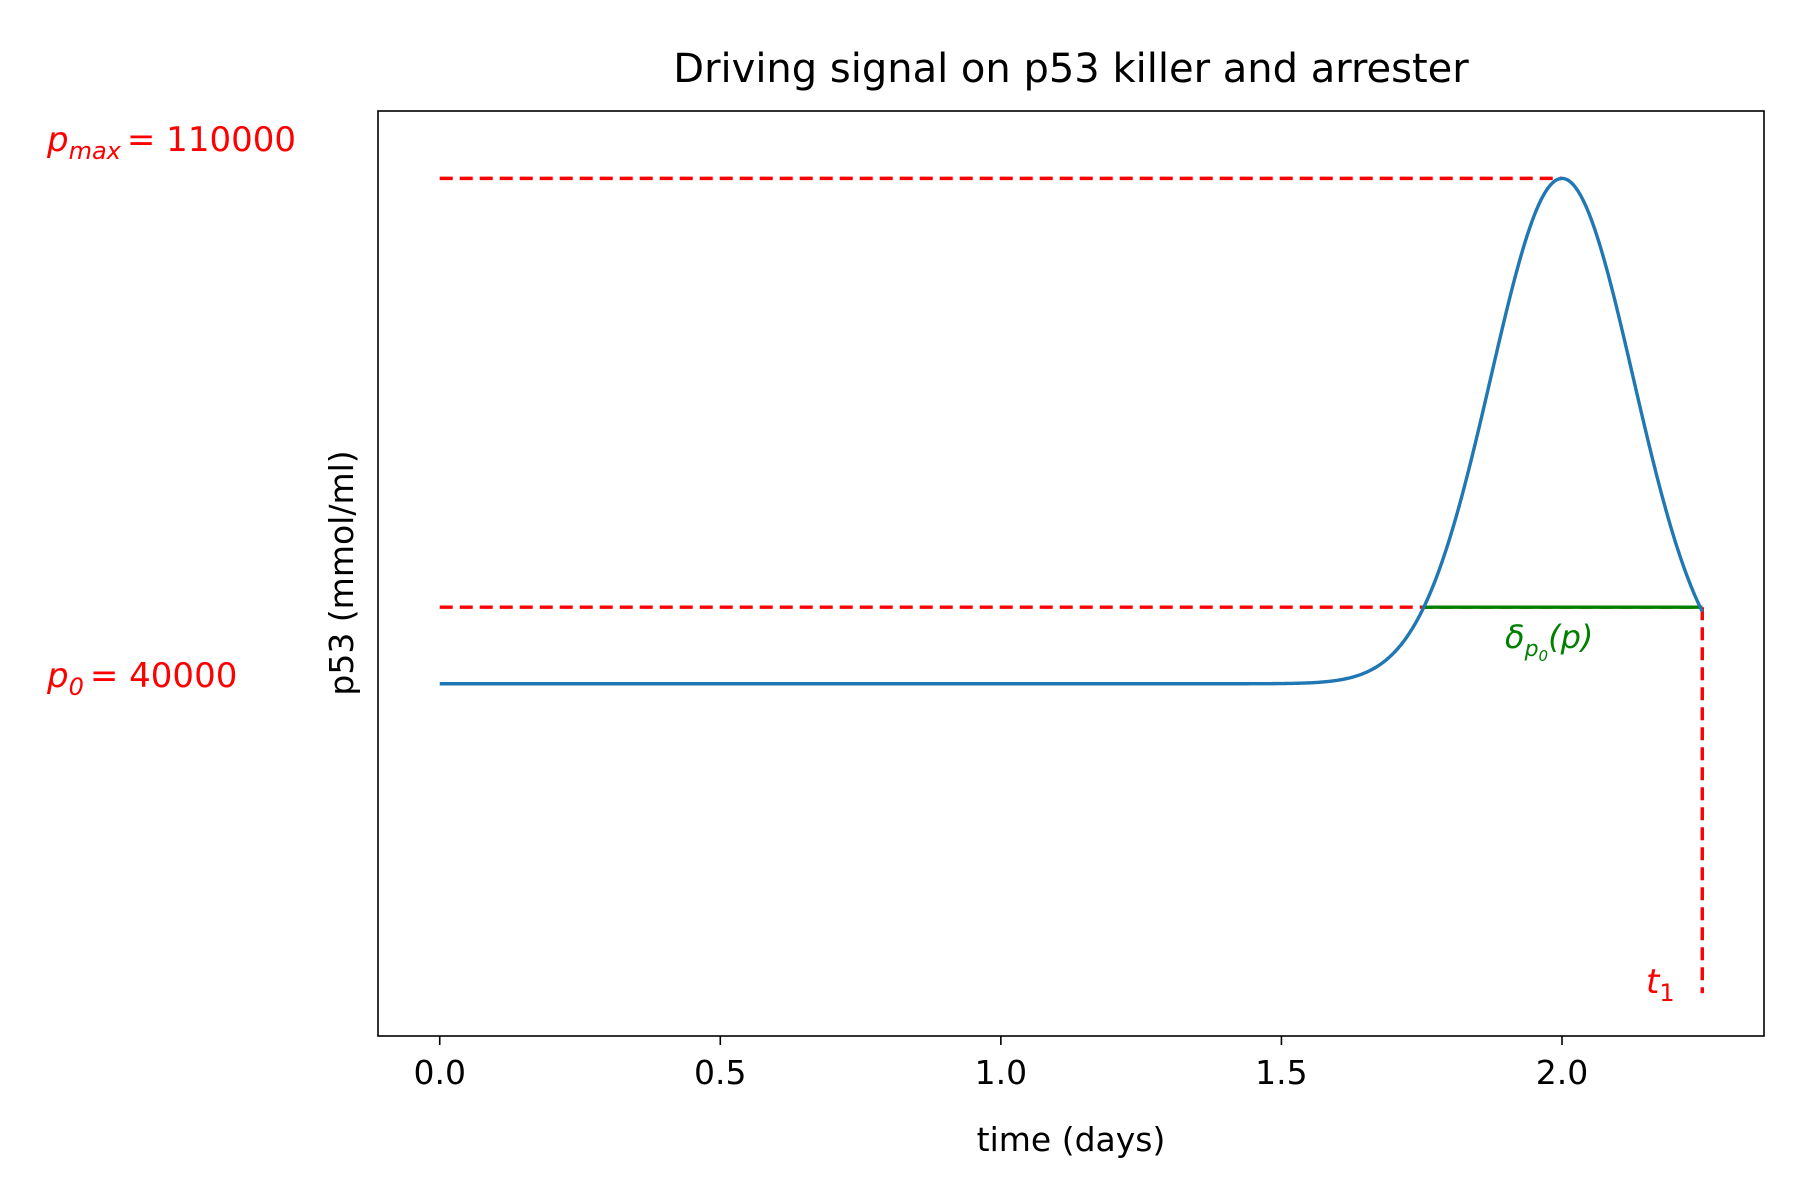 Image resolution: width=1800 pixels, height=1200 pixels. What do you see at coordinates (1653, 982) in the screenshot?
I see `t1-symbol: t` at bounding box center [1653, 982].